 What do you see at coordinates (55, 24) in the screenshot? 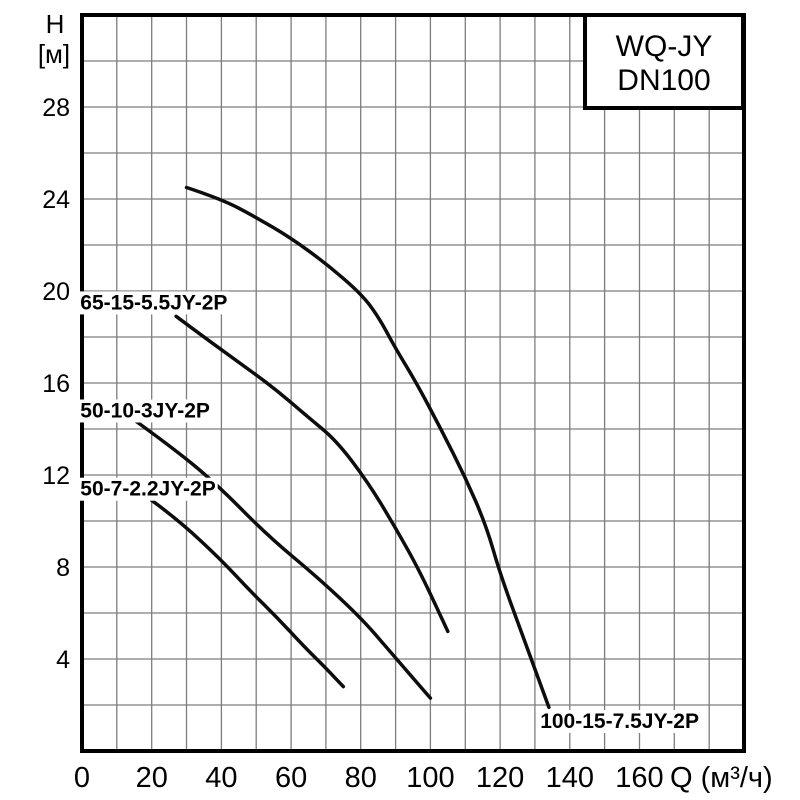
I see `y-axis-title: H` at bounding box center [55, 24].